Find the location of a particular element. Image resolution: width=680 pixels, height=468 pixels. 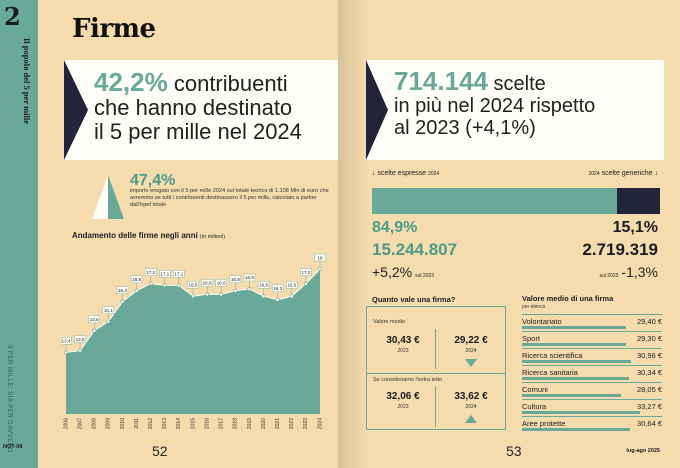

x-tick-label: 2024 is located at coordinates (320, 423).